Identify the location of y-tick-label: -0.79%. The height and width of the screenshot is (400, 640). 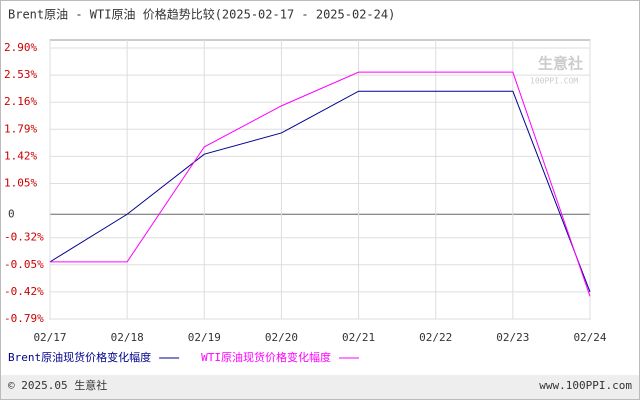
(24, 318).